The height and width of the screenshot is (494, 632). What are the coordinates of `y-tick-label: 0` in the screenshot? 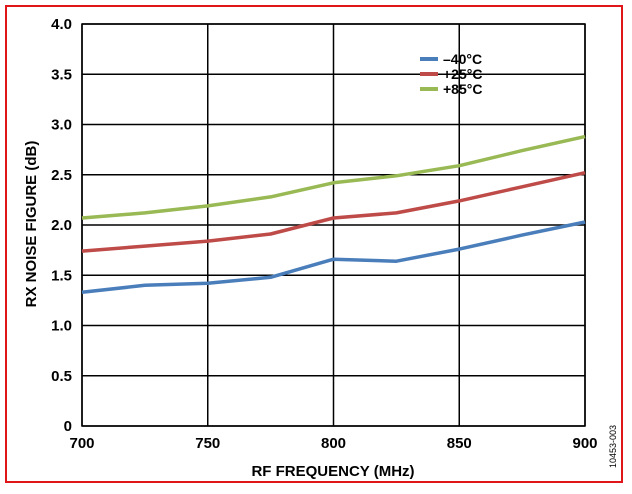 It's located at (68, 426).